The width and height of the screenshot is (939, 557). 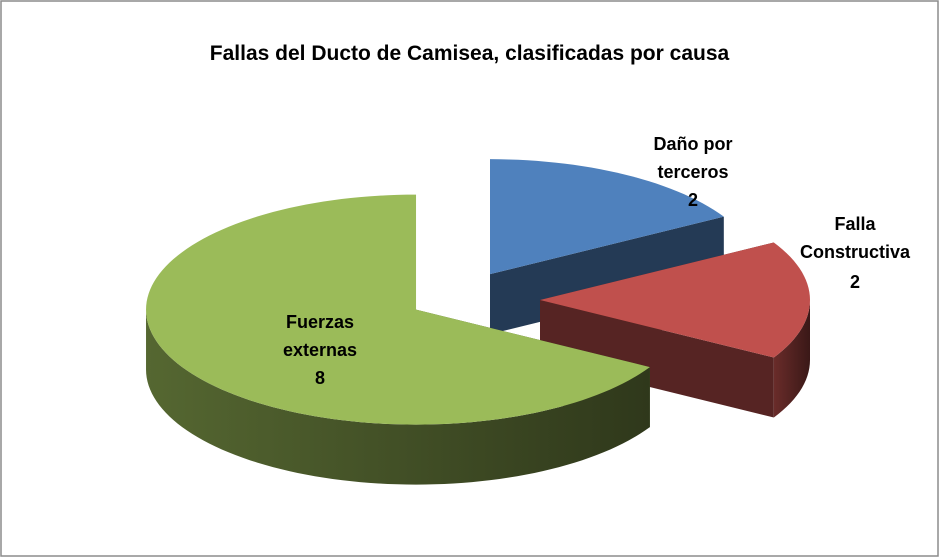 What do you see at coordinates (657, 359) in the screenshot?
I see `slice-side` at bounding box center [657, 359].